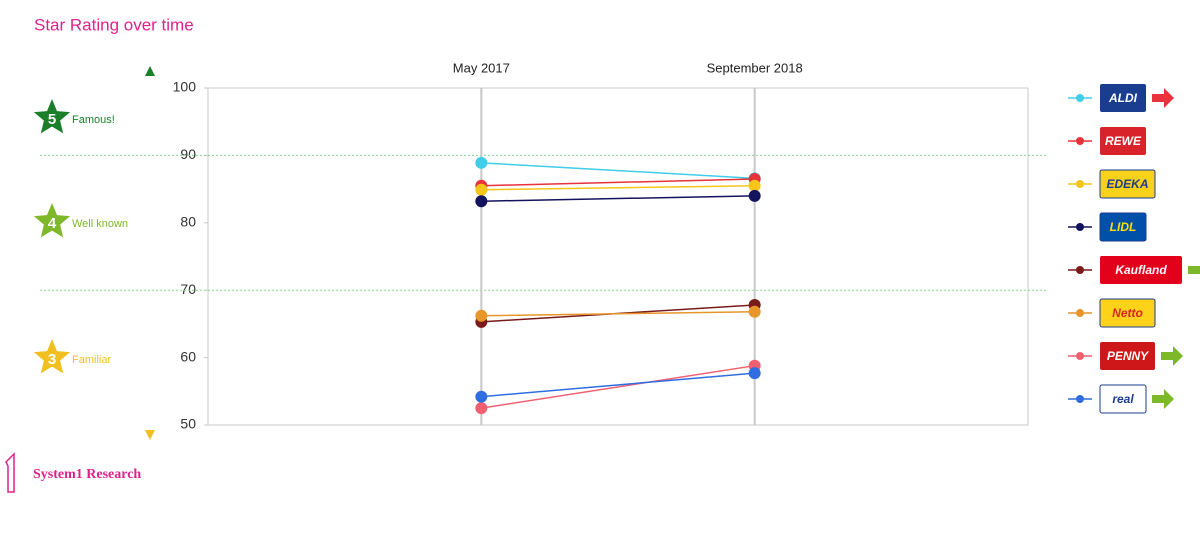 The width and height of the screenshot is (1200, 537). Describe the element at coordinates (188, 356) in the screenshot. I see `y-tick-label: 60` at that location.